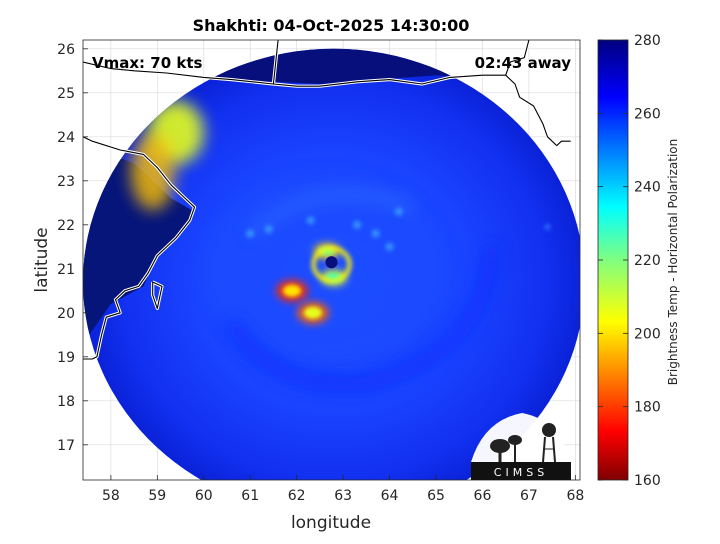 The height and width of the screenshot is (544, 720). I want to click on y-tick-label: 26, so click(66, 50).